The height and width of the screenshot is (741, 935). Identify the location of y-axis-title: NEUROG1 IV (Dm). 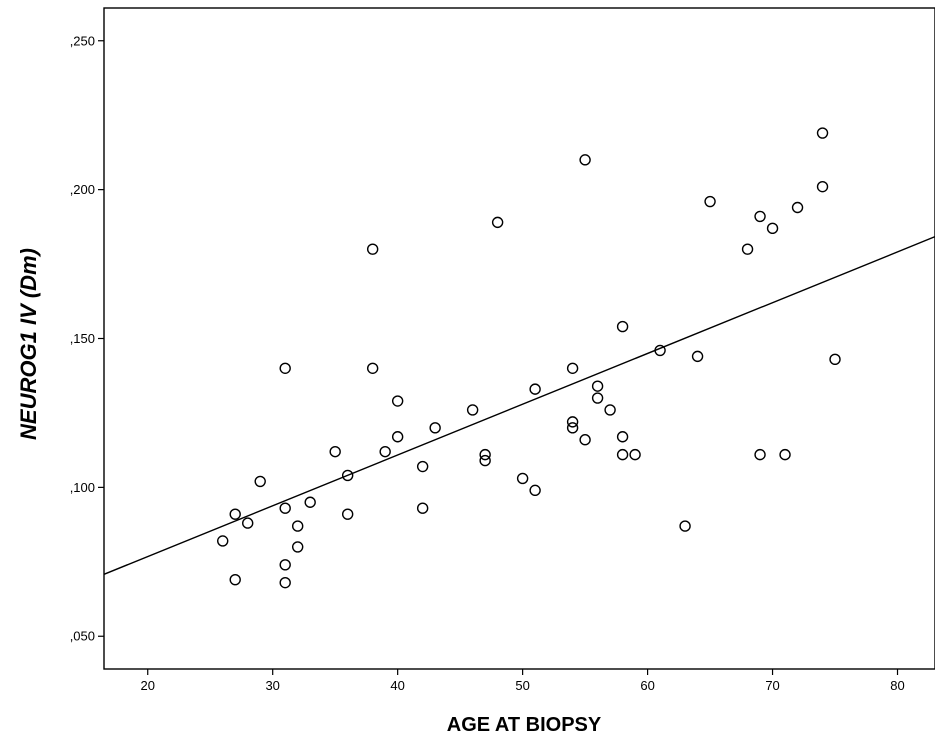
(28, 344).